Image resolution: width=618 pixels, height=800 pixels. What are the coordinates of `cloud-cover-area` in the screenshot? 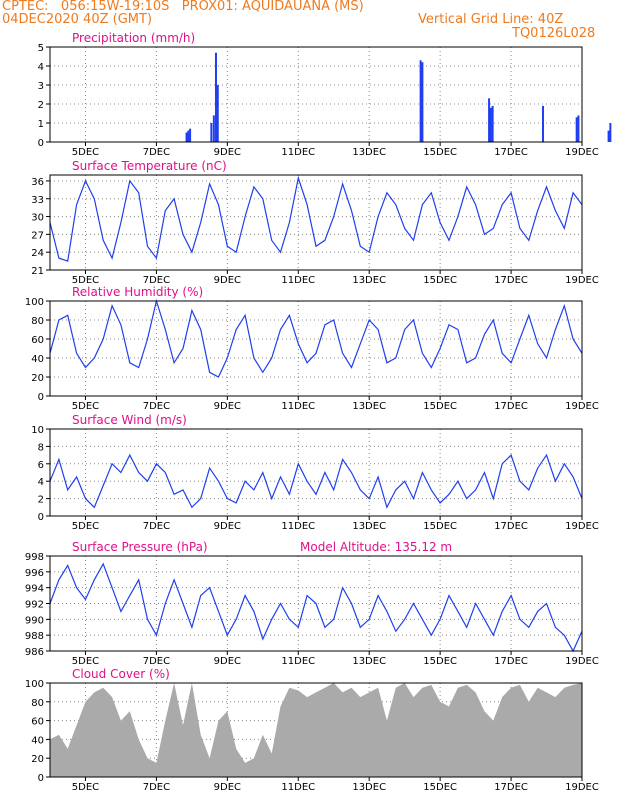 It's located at (316, 730).